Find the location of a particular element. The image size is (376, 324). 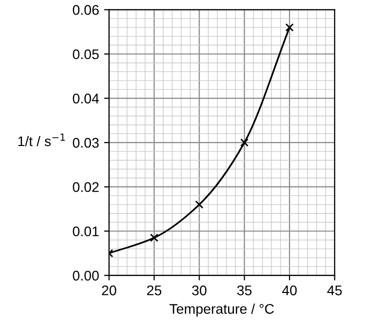

y-tick-label: 0.02 is located at coordinates (85, 187).